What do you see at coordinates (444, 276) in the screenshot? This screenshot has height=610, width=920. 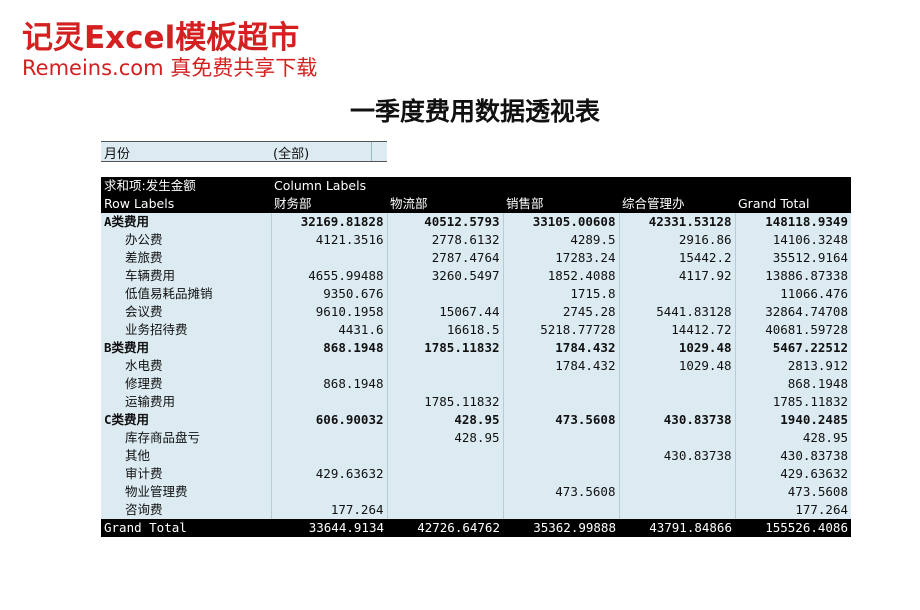 I see `value-cell: 3260.5497` at bounding box center [444, 276].